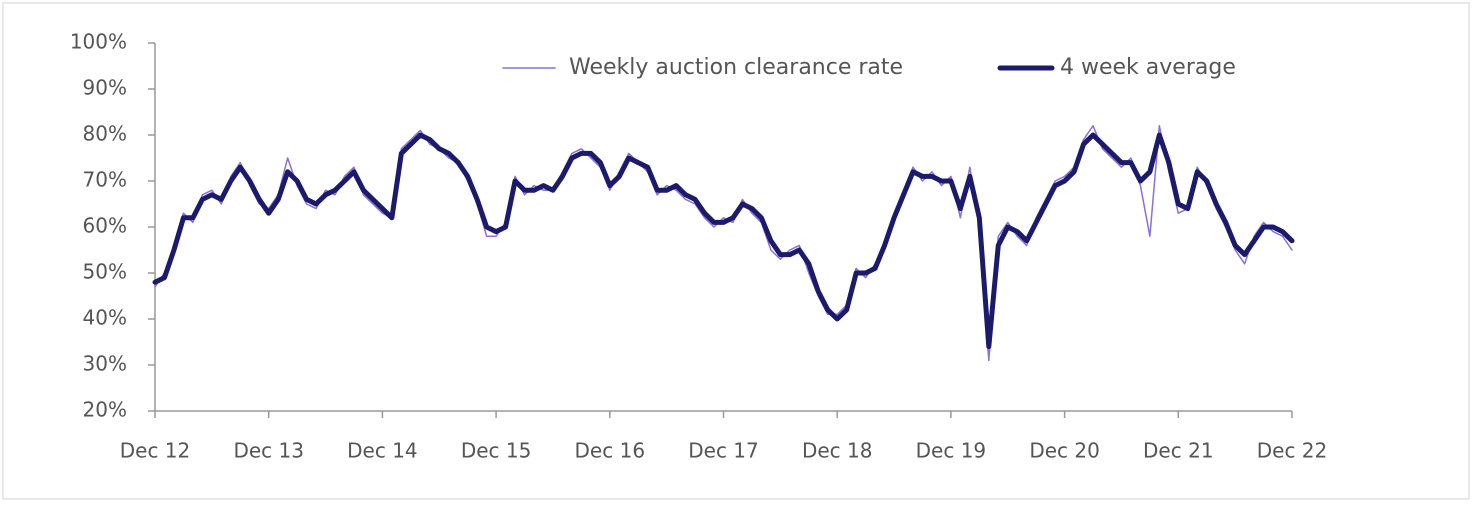  What do you see at coordinates (105, 226) in the screenshot?
I see `y-tick-label: 60%` at bounding box center [105, 226].